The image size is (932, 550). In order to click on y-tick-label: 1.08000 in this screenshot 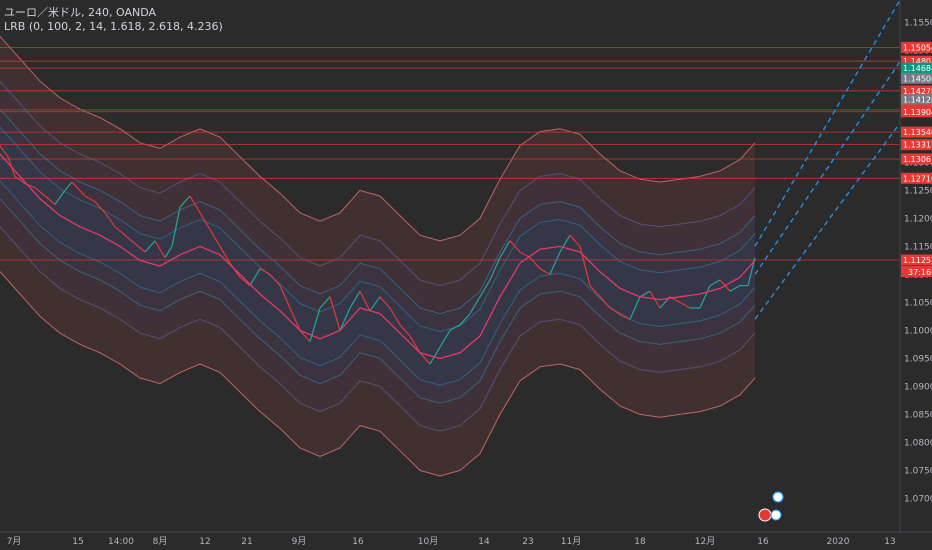, I will do `click(918, 443)`.